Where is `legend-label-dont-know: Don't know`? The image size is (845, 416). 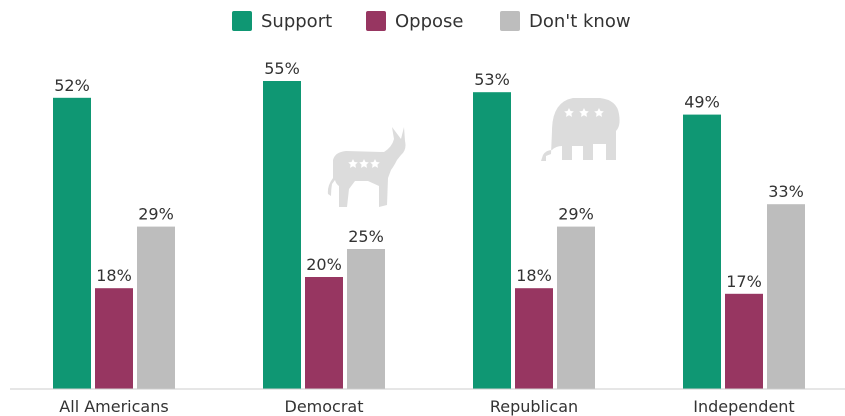 legend-label-dont-know: Don't know is located at coordinates (580, 21).